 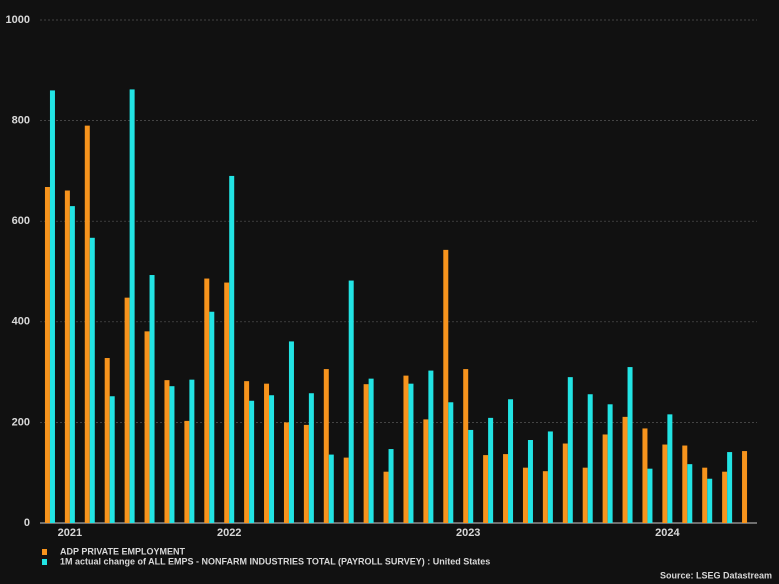 I want to click on y-tick-label: 0, so click(x=27, y=523).